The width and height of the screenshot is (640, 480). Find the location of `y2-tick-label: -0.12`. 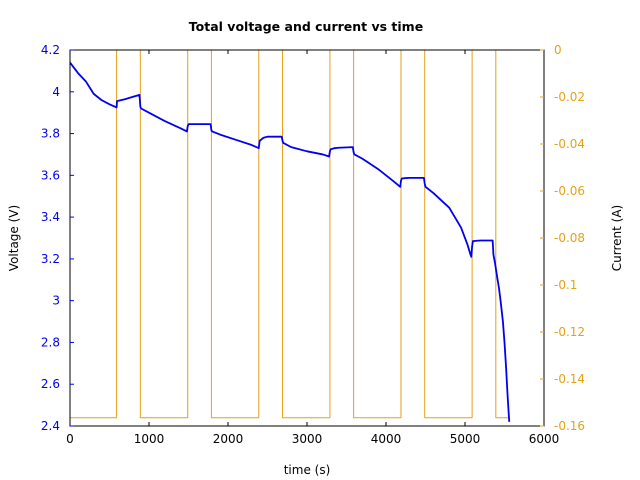

y2-tick-label: -0.12 is located at coordinates (569, 332).